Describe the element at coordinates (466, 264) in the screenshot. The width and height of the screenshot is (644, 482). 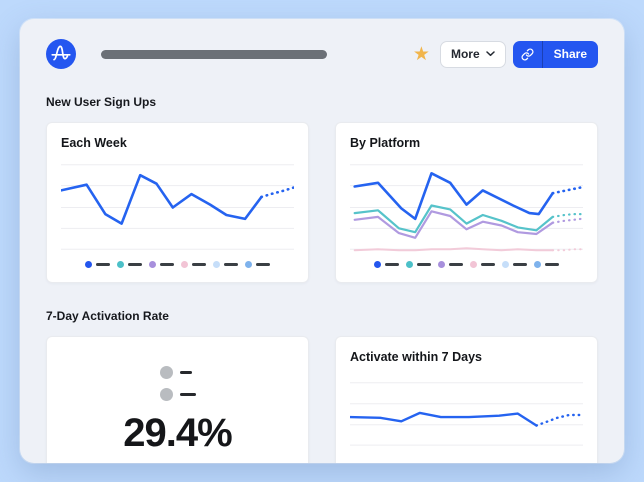
I see `by-platform-legend` at that location.